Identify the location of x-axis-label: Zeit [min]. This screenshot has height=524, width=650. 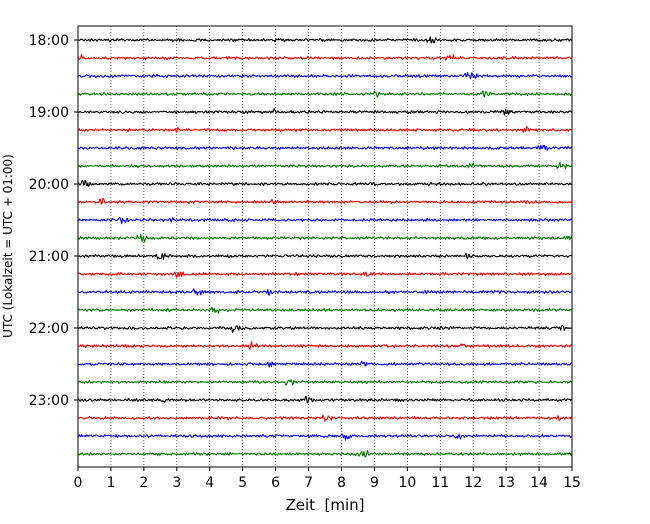
(324, 505).